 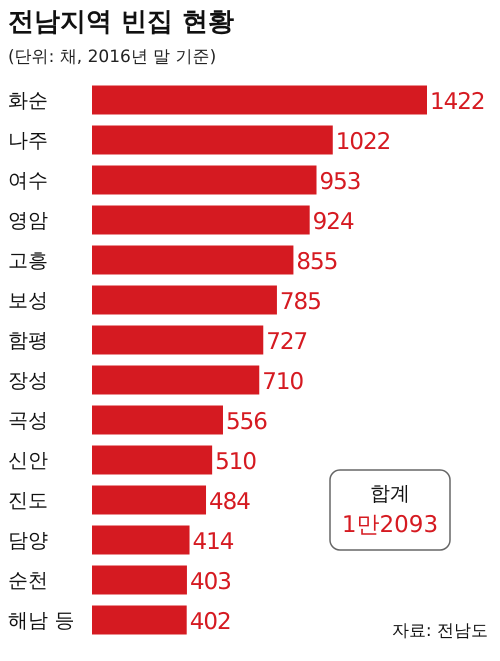 What do you see at coordinates (287, 342) in the screenshot?
I see `data-label: 727` at bounding box center [287, 342].